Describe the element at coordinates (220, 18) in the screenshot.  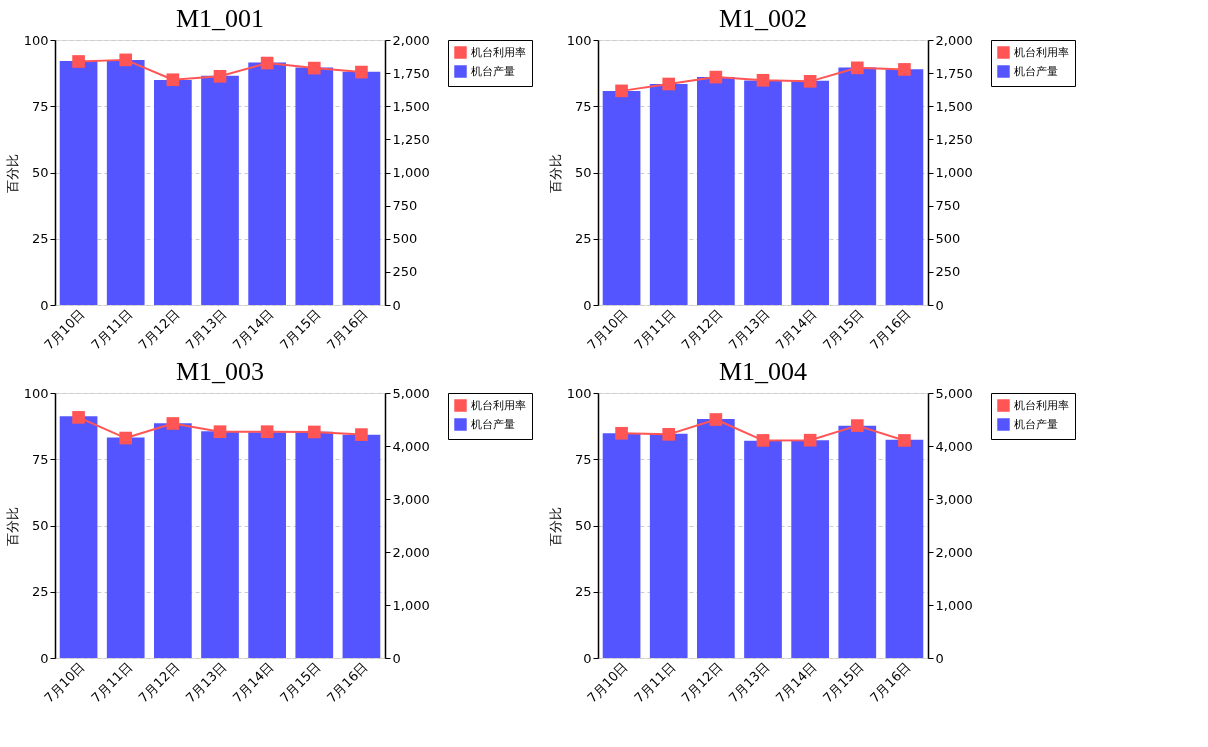
I see `chart-title: M1_001` at that location.